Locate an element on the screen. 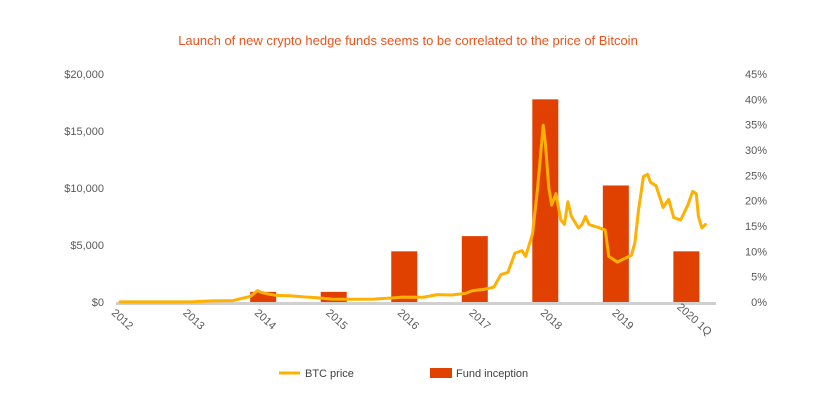  x-tick-label: 2015 is located at coordinates (336, 319).